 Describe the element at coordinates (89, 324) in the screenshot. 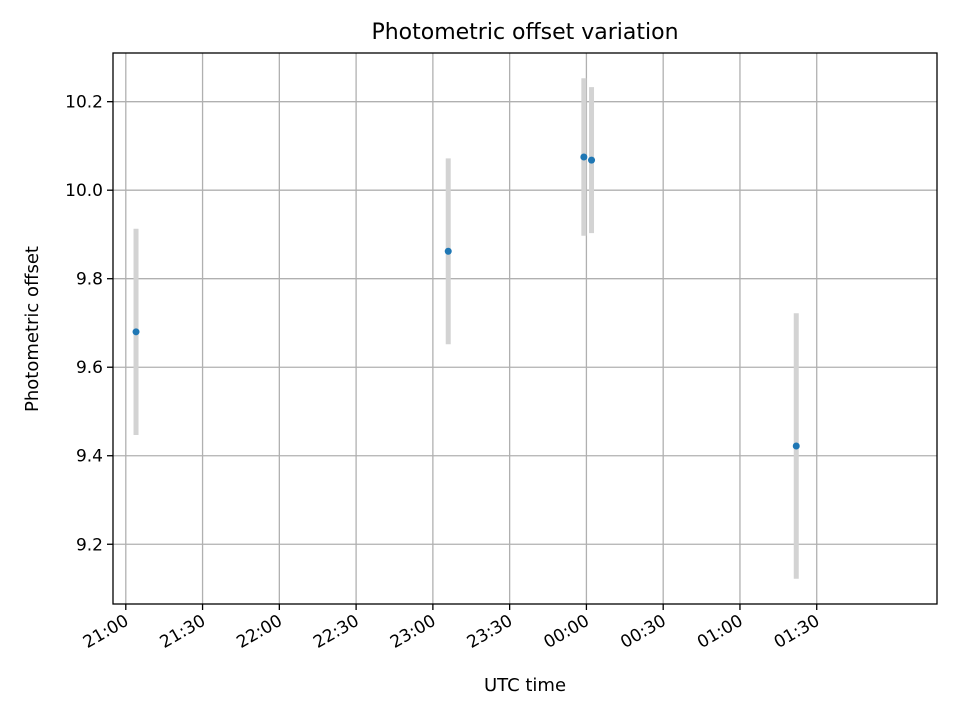

I see `y-axis: 9.2 9.4 9.6 9.8 10.0 10.2` at that location.